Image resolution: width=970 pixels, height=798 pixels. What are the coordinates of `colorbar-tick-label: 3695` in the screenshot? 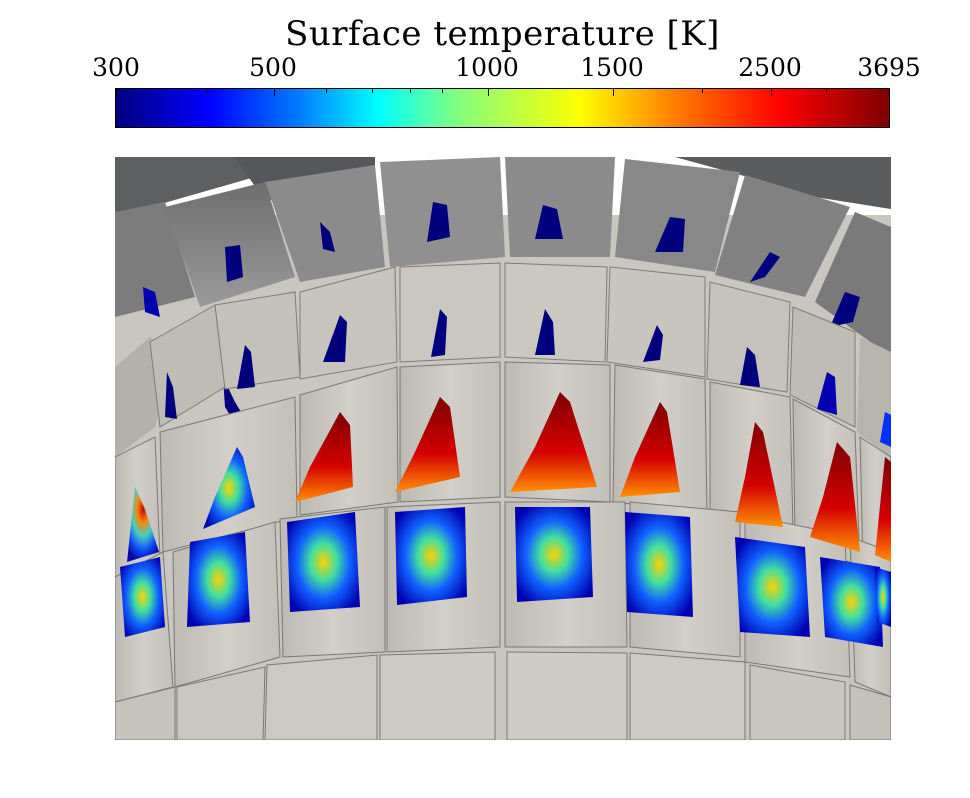 It's located at (889, 67).